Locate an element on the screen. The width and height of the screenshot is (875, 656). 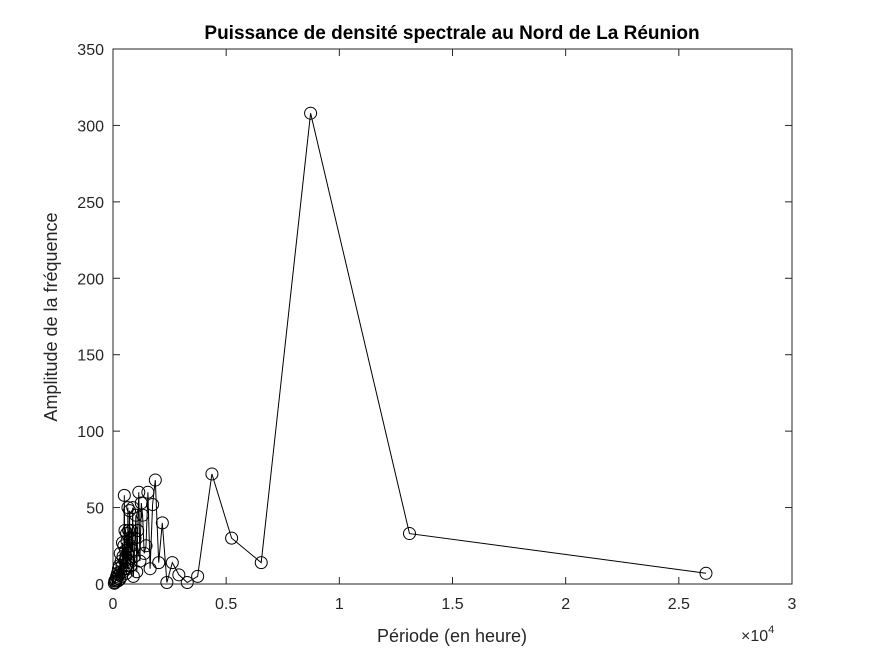
y-tick-label: 250 is located at coordinates (90, 203).